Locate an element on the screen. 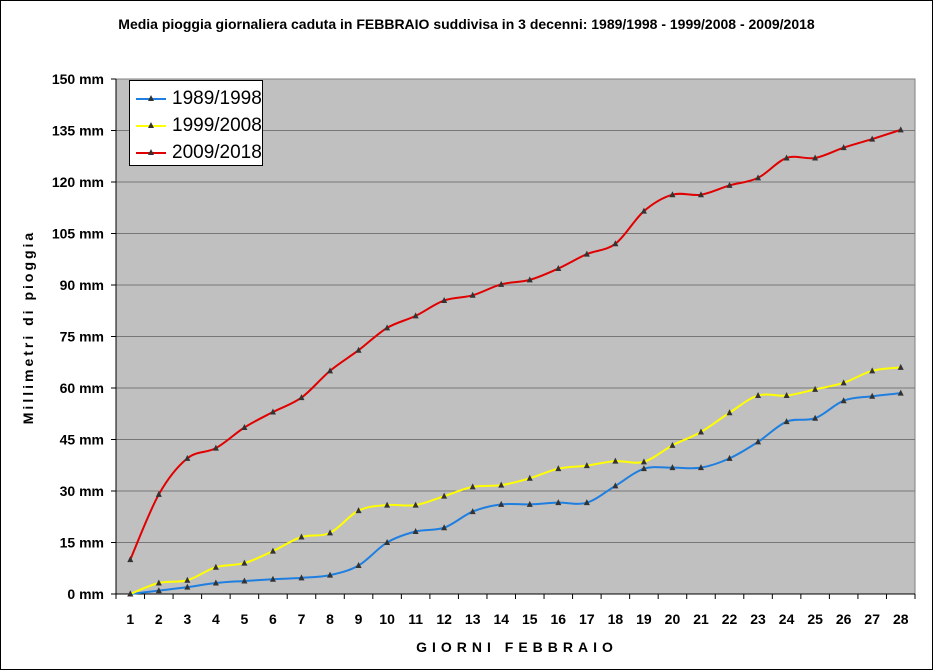 Image resolution: width=933 pixels, height=670 pixels. y-tick-label: 0 mm is located at coordinates (85, 594).